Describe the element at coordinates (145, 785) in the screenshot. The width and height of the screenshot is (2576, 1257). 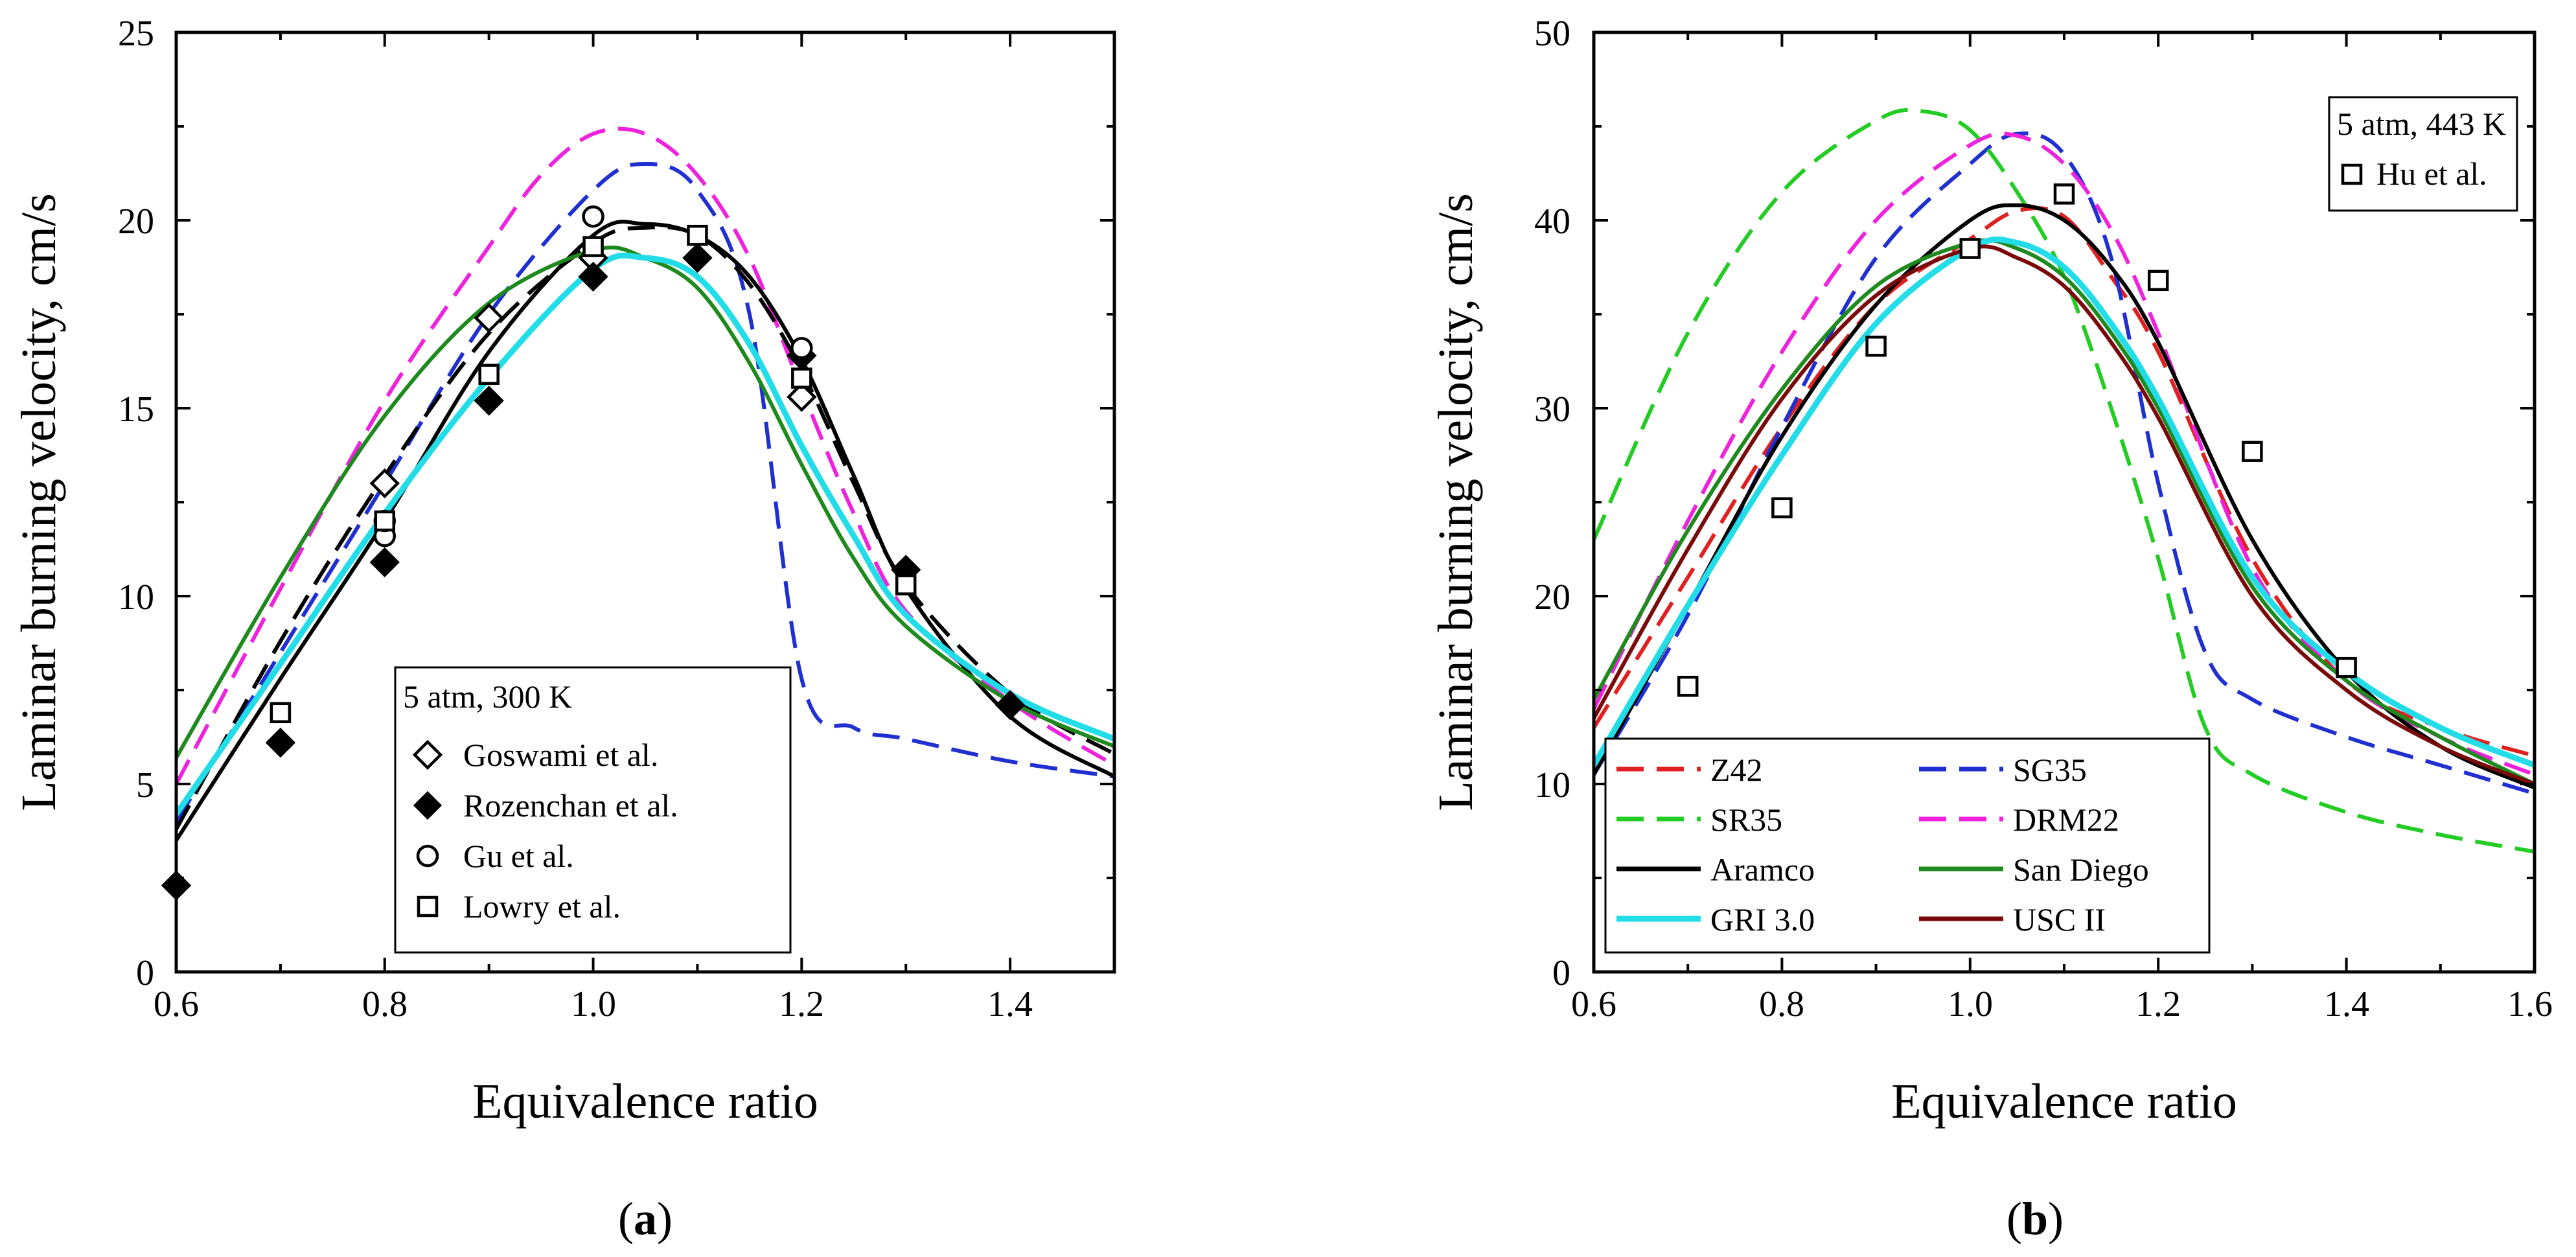
I see `y-tick-label: 5` at that location.